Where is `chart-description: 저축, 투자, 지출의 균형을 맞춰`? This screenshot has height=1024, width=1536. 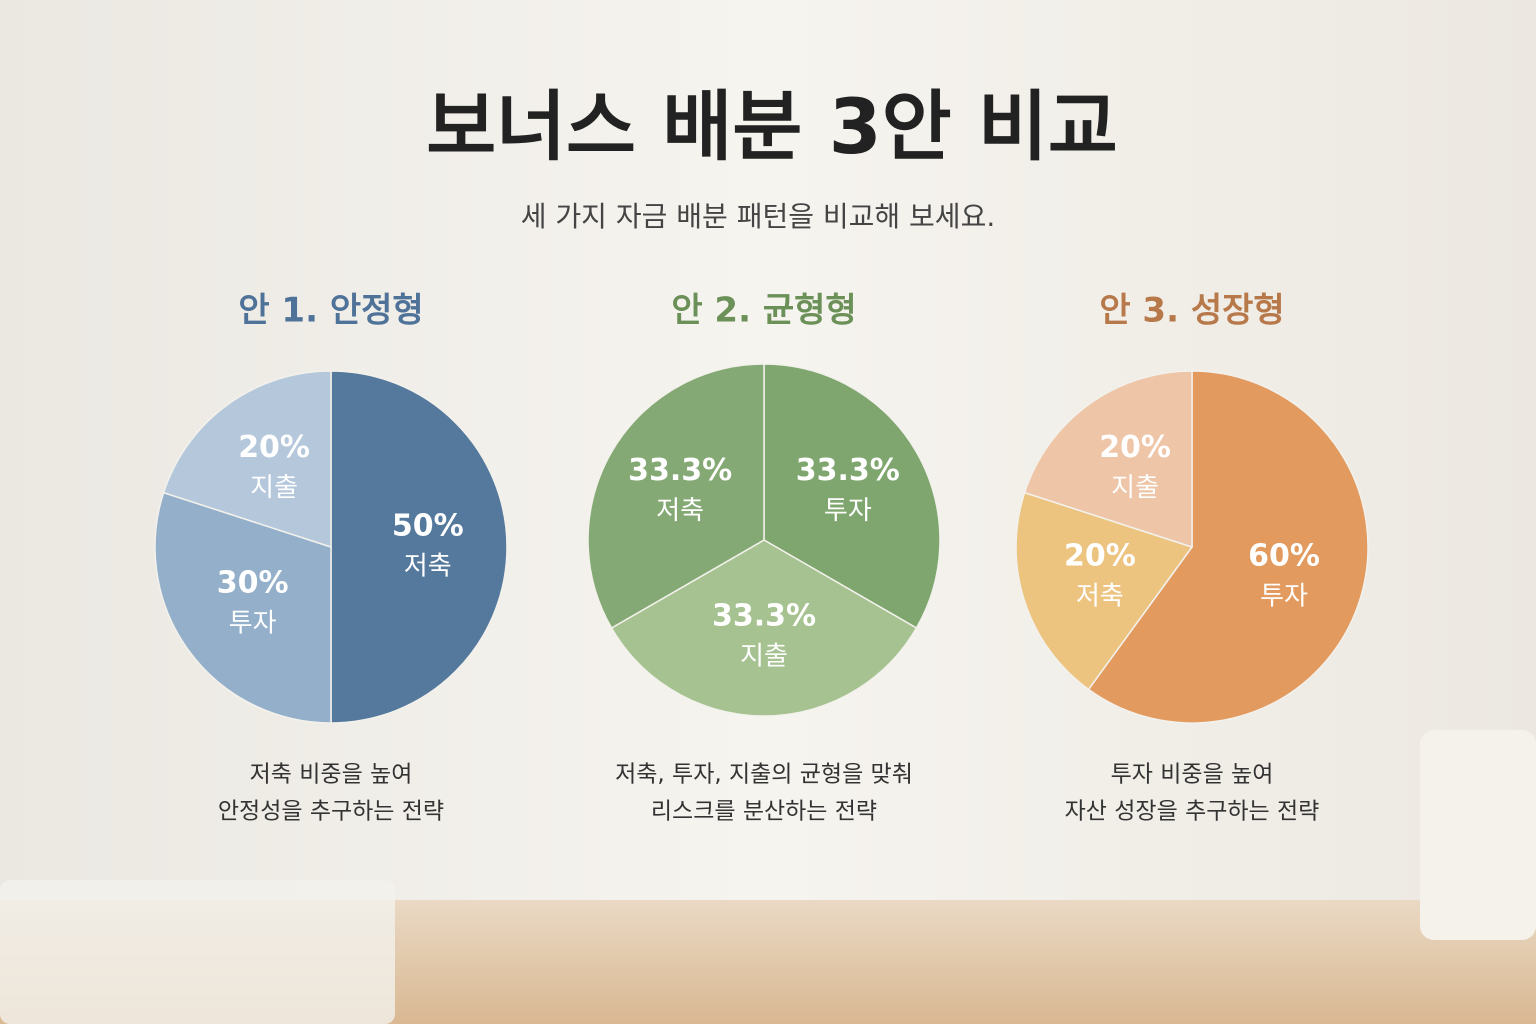 chart-description: 저축, 투자, 지출의 균형을 맞춰 is located at coordinates (764, 775).